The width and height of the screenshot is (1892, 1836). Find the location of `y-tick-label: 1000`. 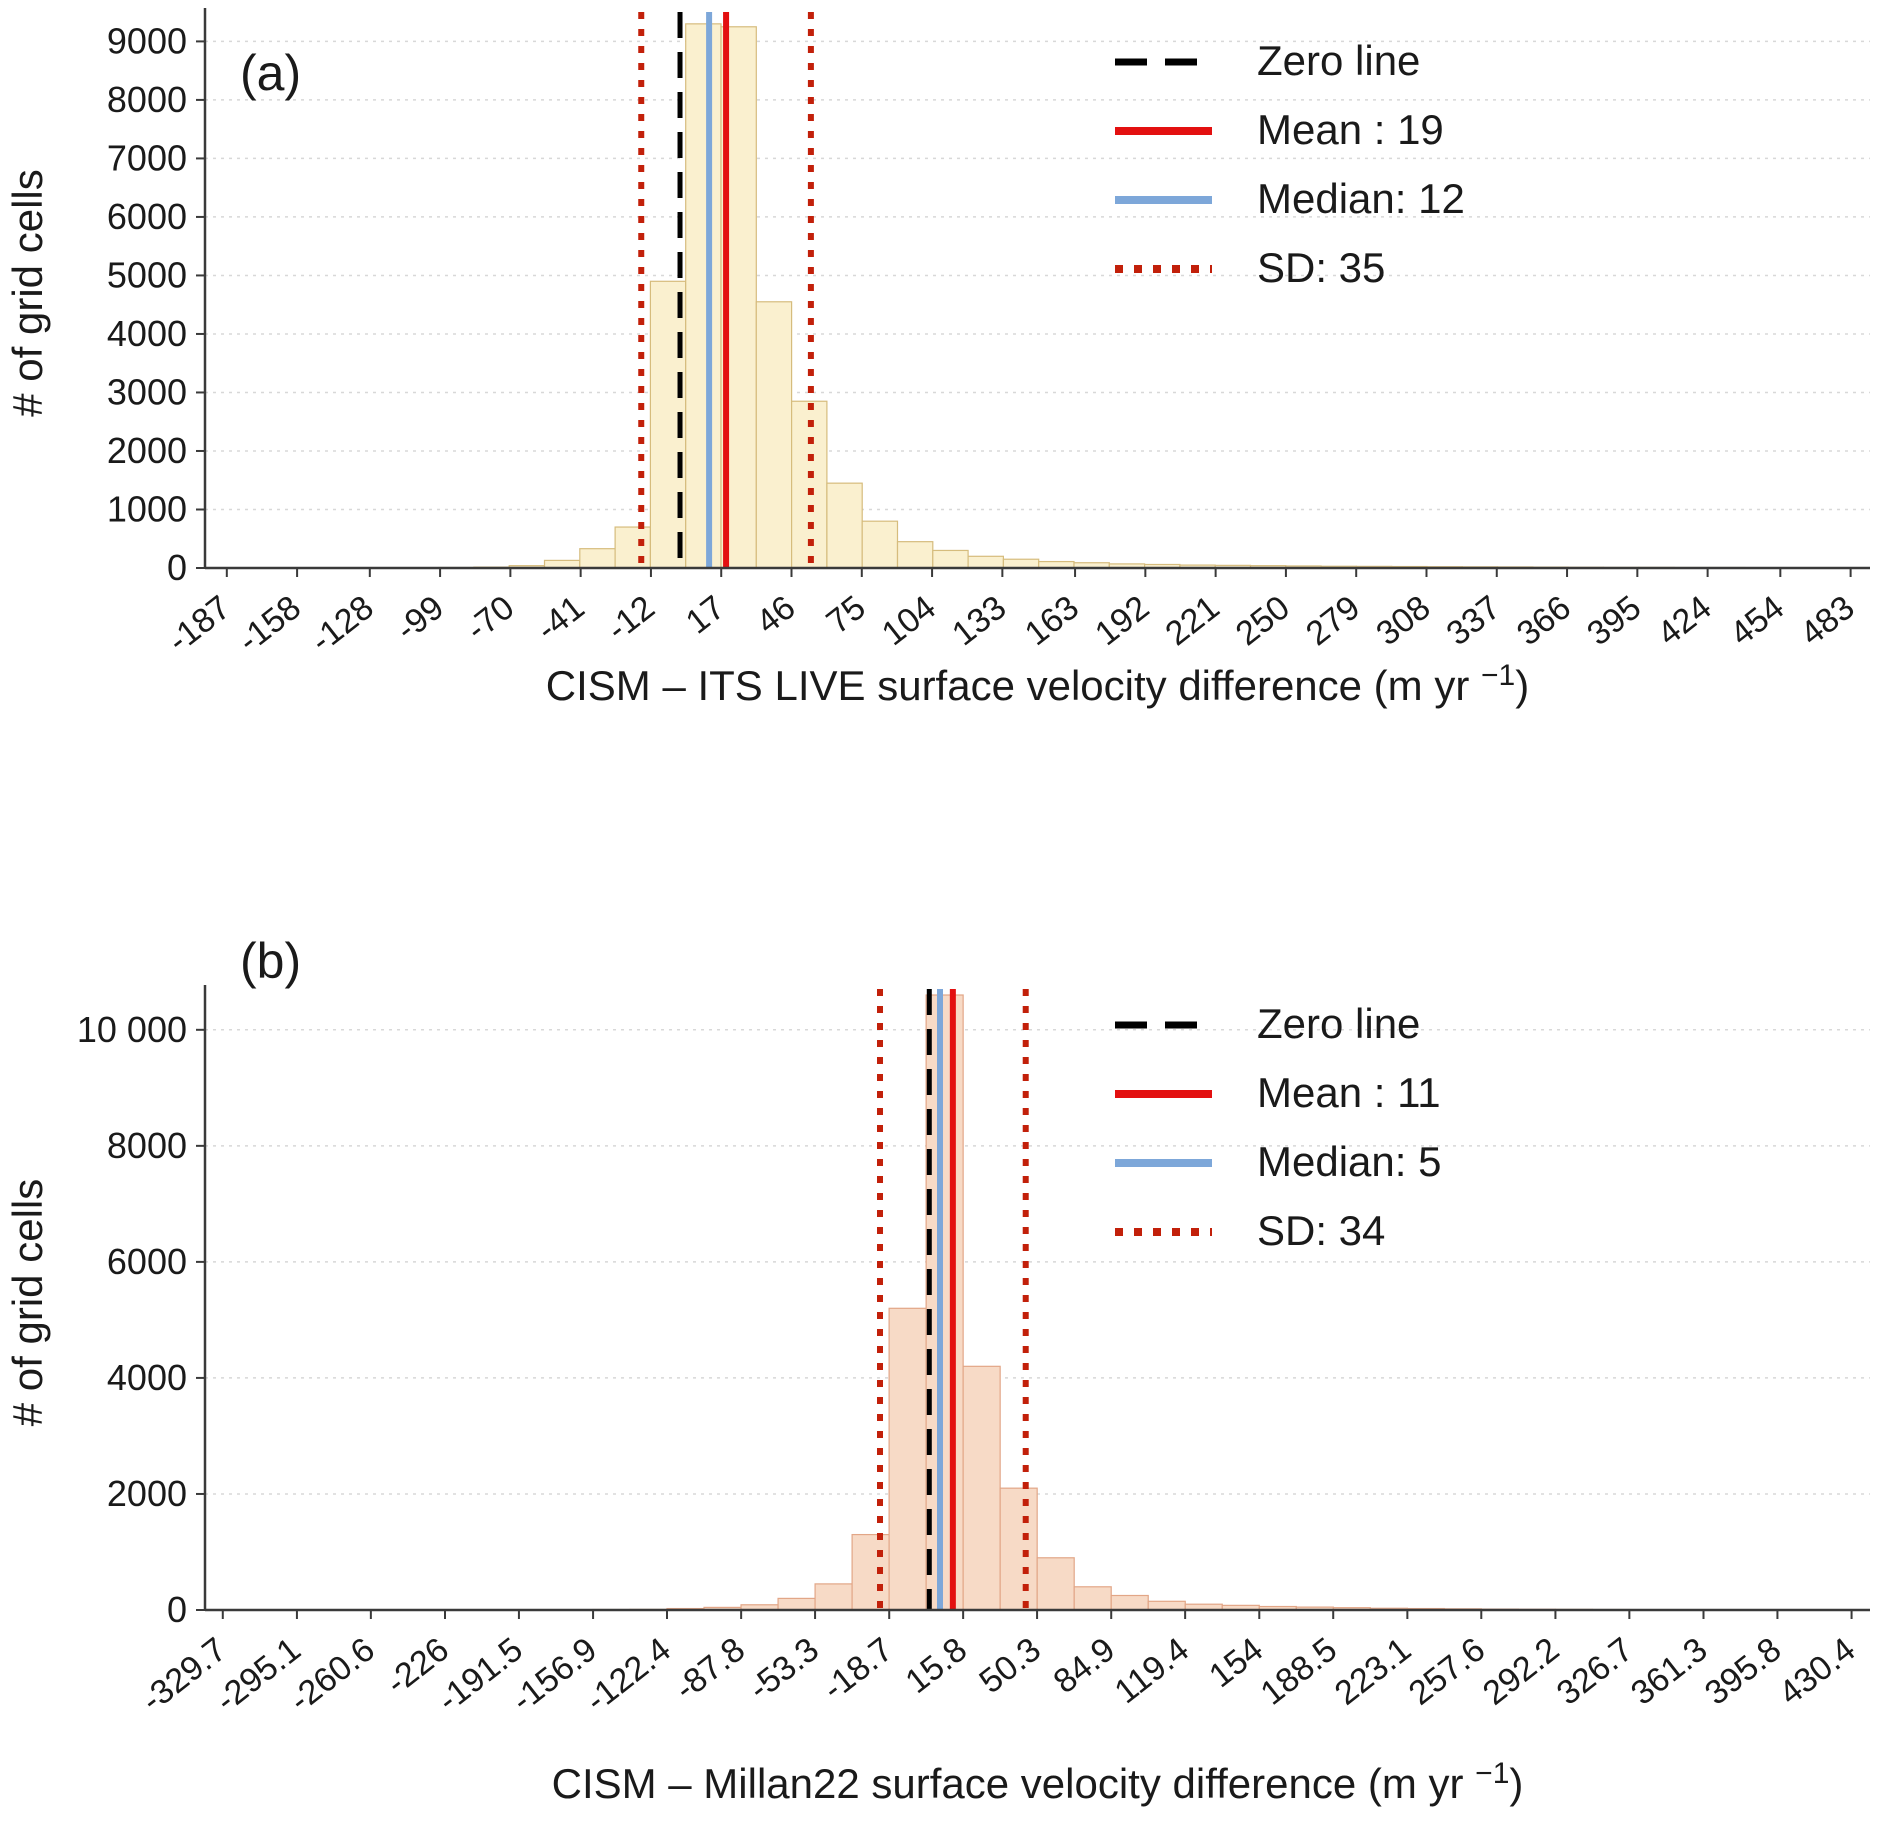

y-tick-label: 1000 is located at coordinates (147, 508).